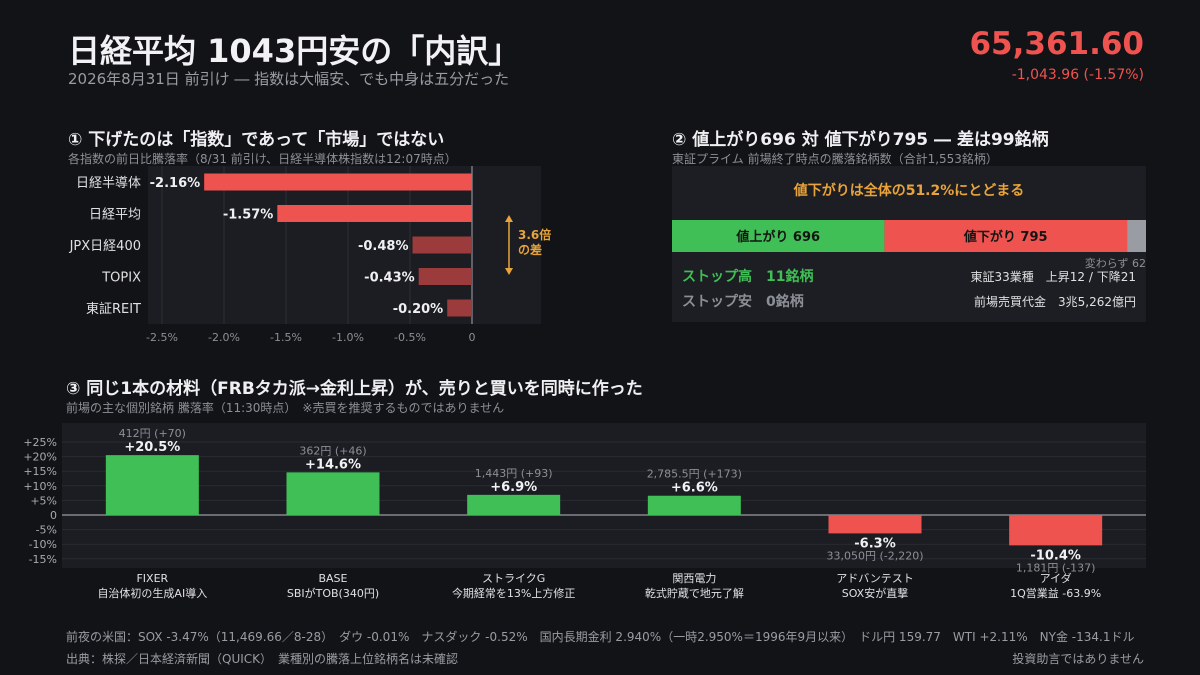  I want to click on turnover: 前場売買代金 3兆5,262億円, so click(1055, 302).